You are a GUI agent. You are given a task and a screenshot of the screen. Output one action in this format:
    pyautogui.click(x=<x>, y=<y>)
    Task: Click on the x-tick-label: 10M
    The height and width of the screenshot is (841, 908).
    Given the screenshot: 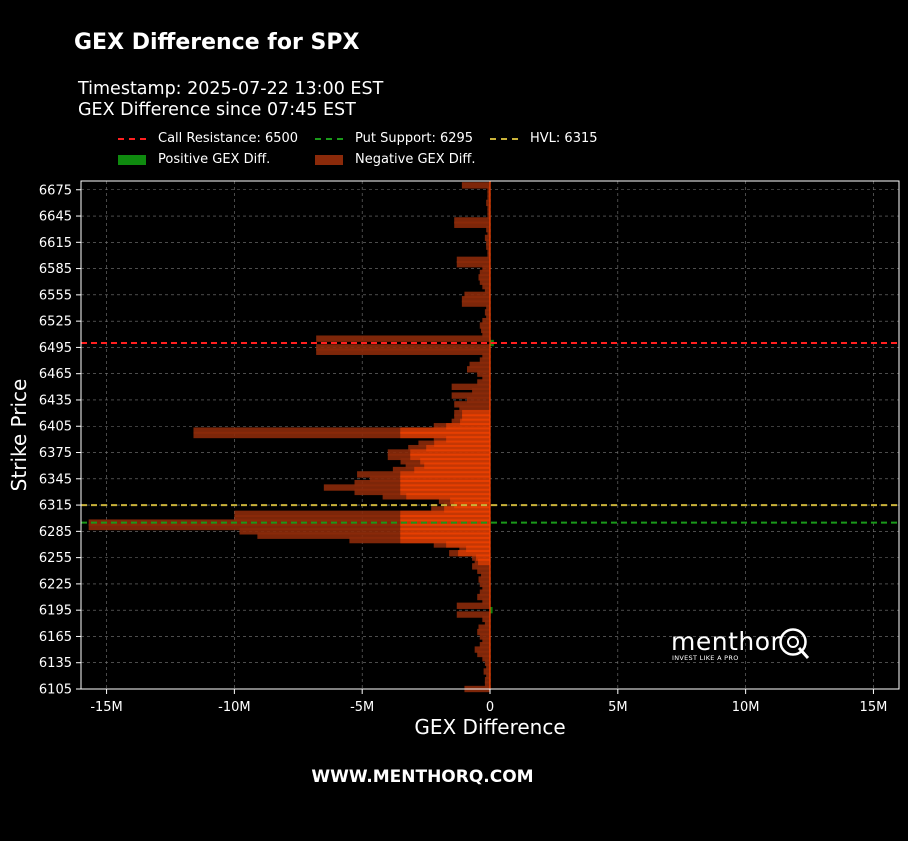 What is the action you would take?
    pyautogui.click(x=746, y=707)
    